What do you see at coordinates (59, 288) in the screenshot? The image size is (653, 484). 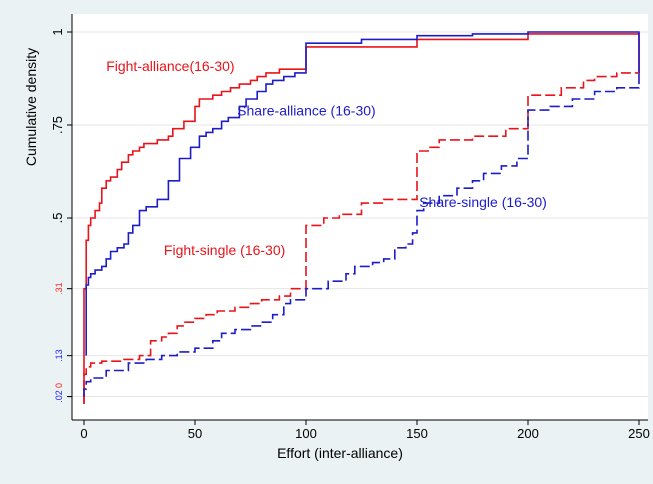 I see `y-tick-label: .31` at bounding box center [59, 288].